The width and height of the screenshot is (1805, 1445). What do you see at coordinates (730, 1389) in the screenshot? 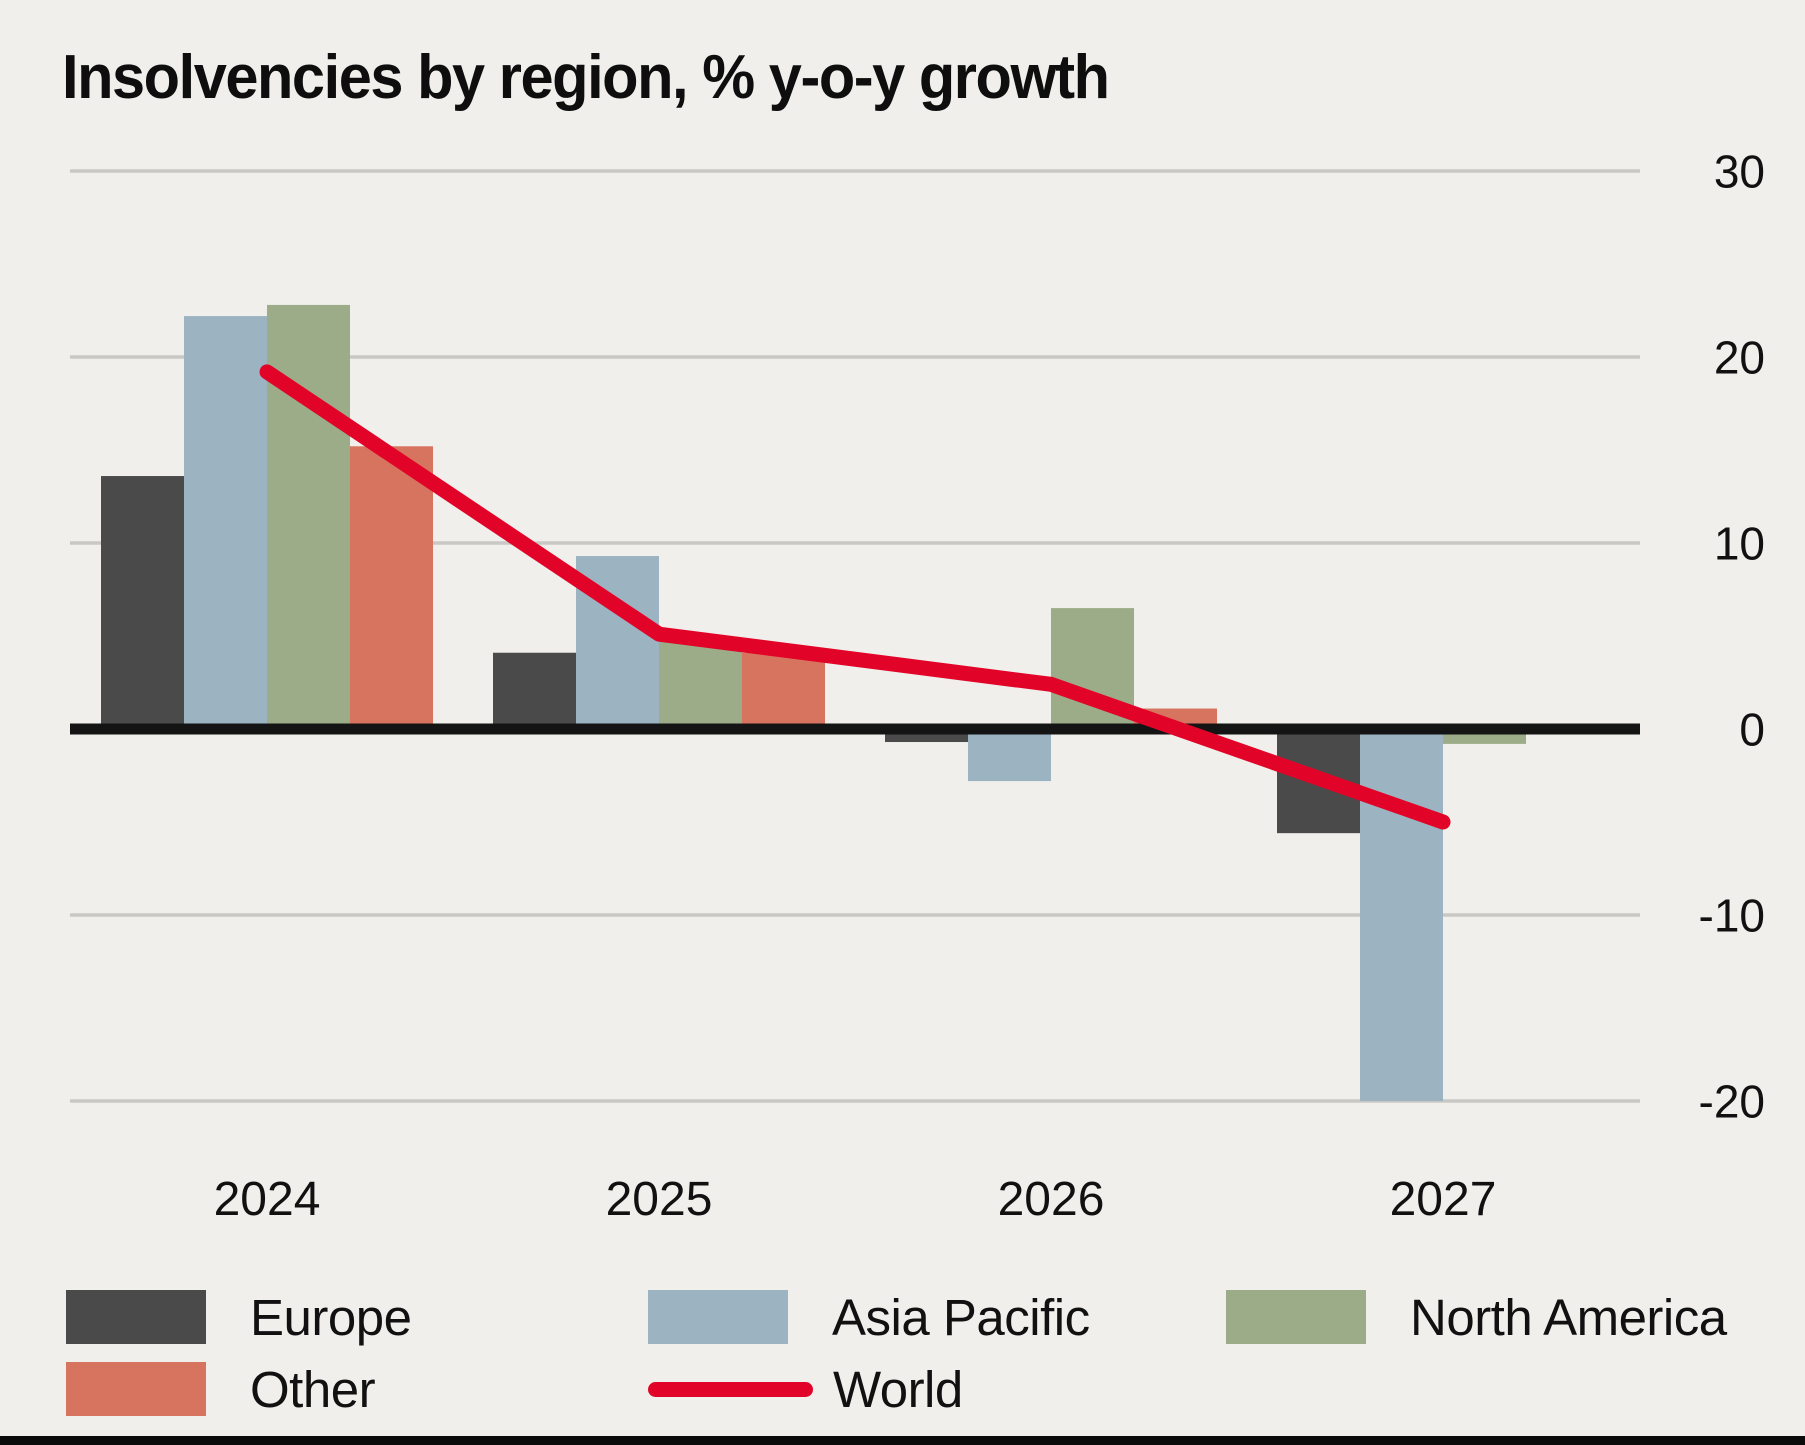
I see `legend-swatch-world-line` at bounding box center [730, 1389].